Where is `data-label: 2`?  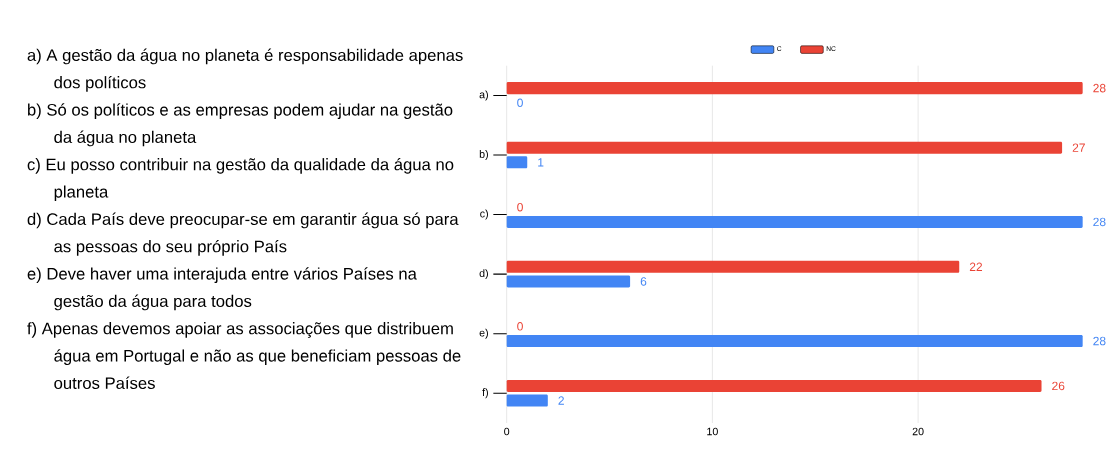
data-label: 2 is located at coordinates (561, 400).